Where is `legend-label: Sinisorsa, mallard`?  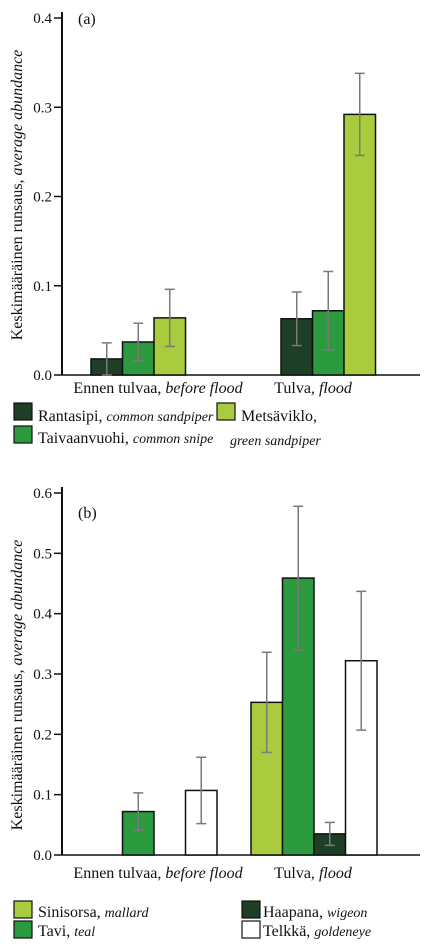
legend-label: Sinisorsa, mallard is located at coordinates (93, 912).